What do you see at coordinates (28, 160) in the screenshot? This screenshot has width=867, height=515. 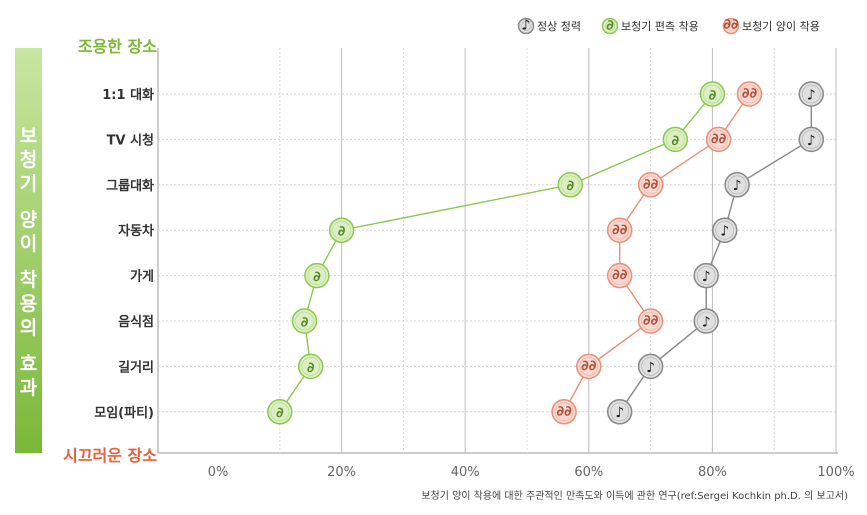 I see `y-axis-title-char: 청` at bounding box center [28, 160].